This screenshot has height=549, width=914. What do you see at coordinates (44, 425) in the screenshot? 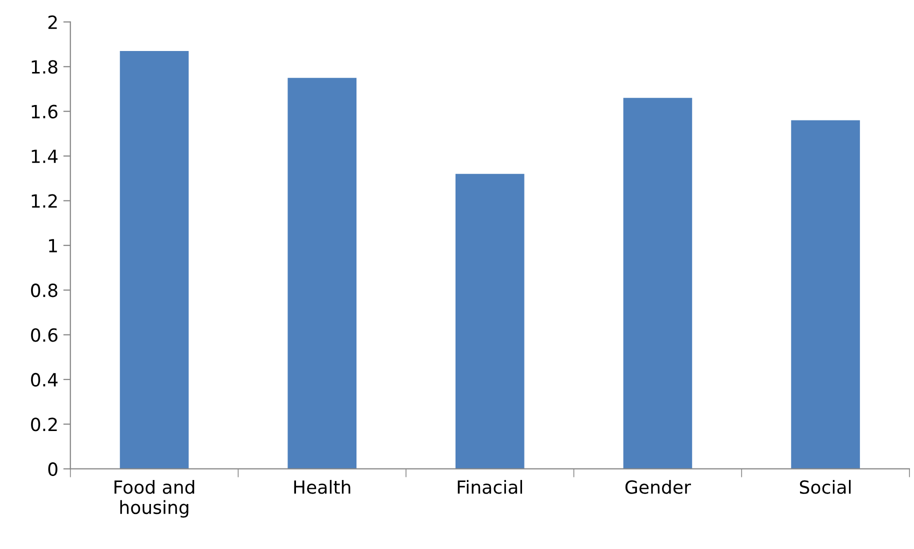
I see `y-tick-label: 0.2` at bounding box center [44, 425].